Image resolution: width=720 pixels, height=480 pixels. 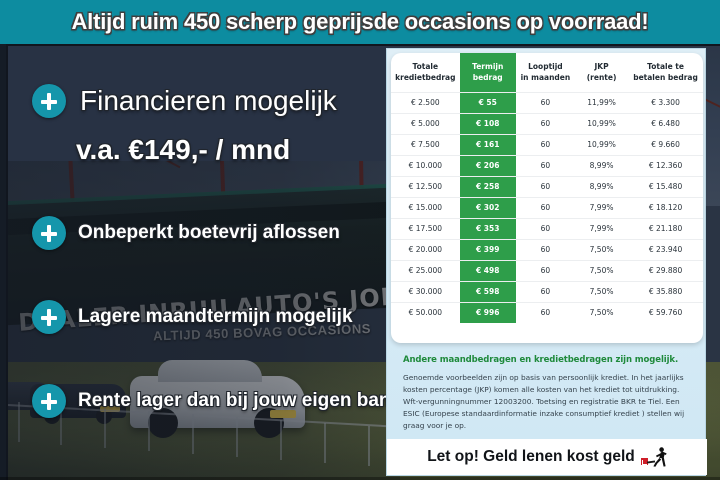 I want to click on table-cell: € 25.000, so click(x=425, y=270).